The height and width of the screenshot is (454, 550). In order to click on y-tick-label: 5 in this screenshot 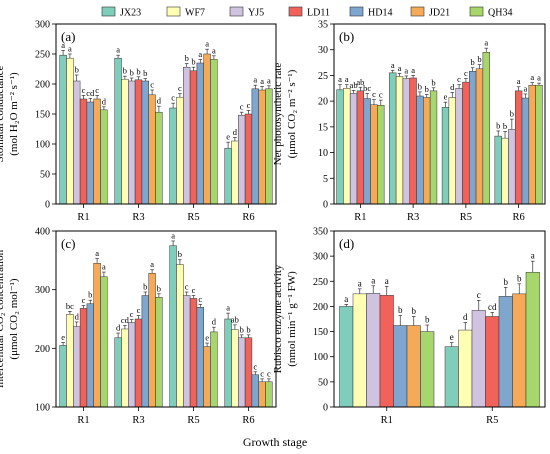, I will do `click(325, 179)`.